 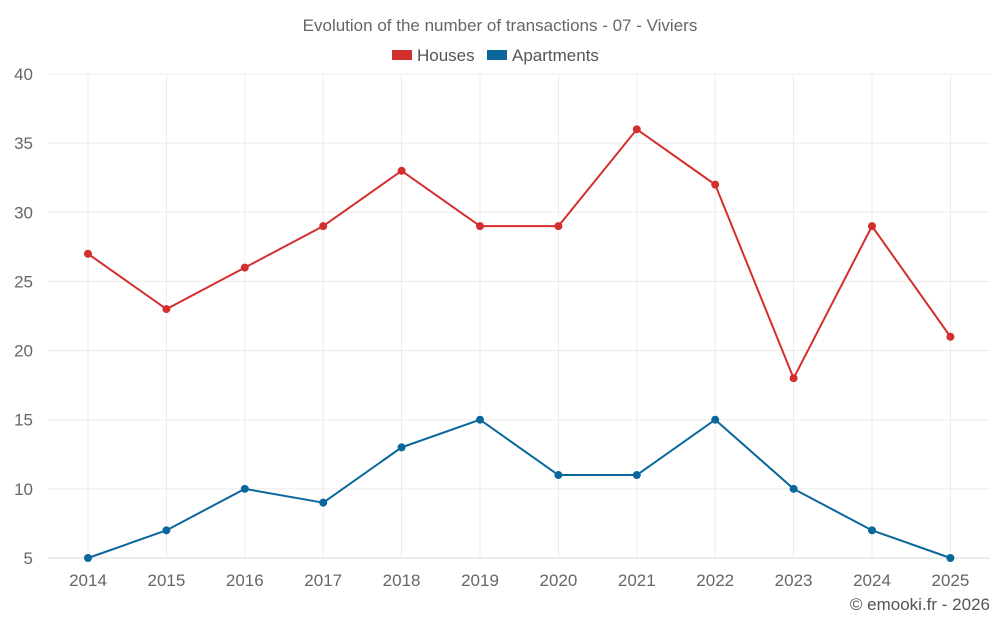 What do you see at coordinates (558, 580) in the screenshot?
I see `x-tick-label: 2020` at bounding box center [558, 580].